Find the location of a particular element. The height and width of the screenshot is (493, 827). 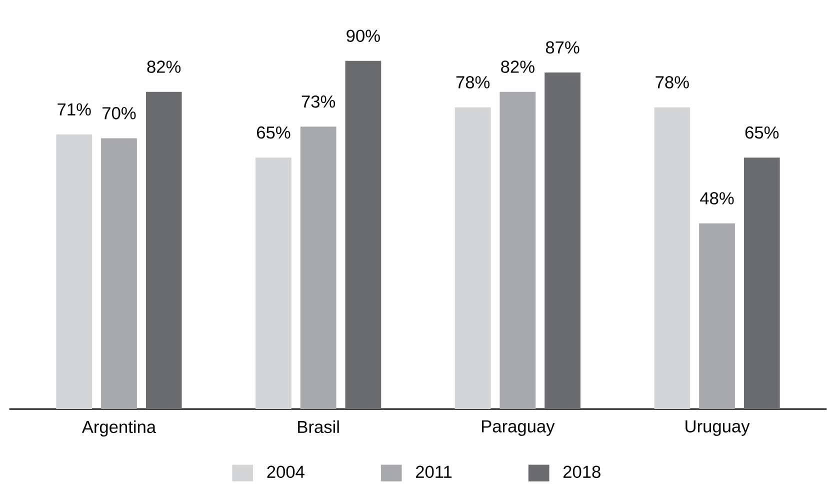

x-tick-label: Paraguay is located at coordinates (518, 428).